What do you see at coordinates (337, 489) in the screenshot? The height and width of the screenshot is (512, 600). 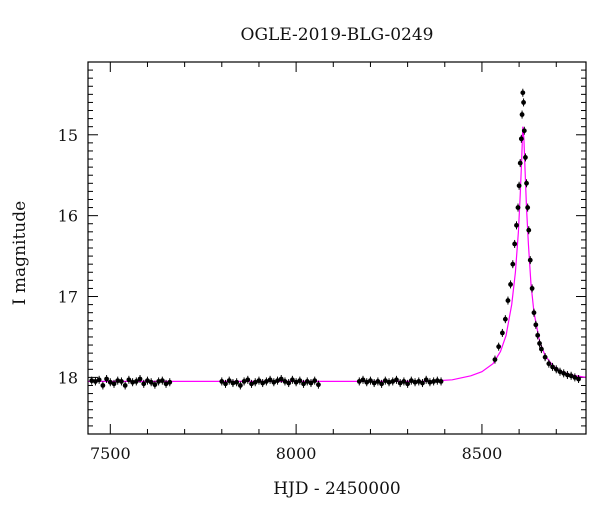 I see `x-axis-label: HJD - 2450000` at bounding box center [337, 489].